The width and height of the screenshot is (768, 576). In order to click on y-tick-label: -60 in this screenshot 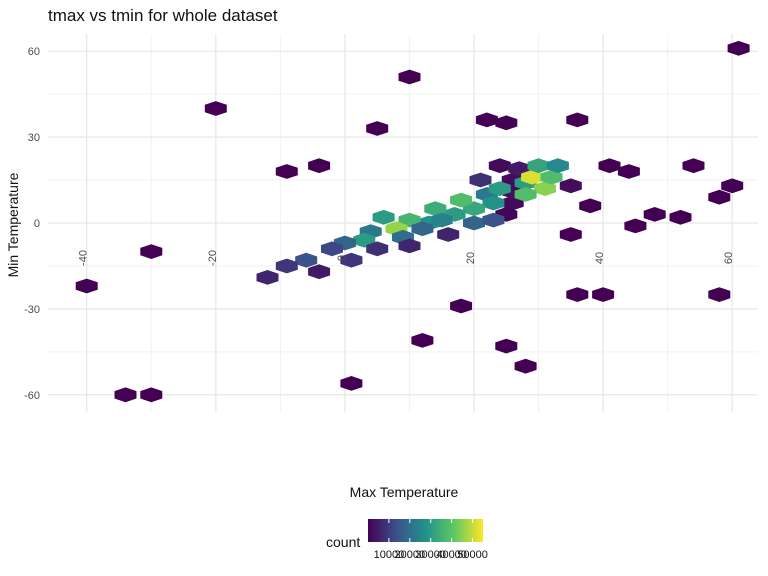, I will do `click(32, 396)`.